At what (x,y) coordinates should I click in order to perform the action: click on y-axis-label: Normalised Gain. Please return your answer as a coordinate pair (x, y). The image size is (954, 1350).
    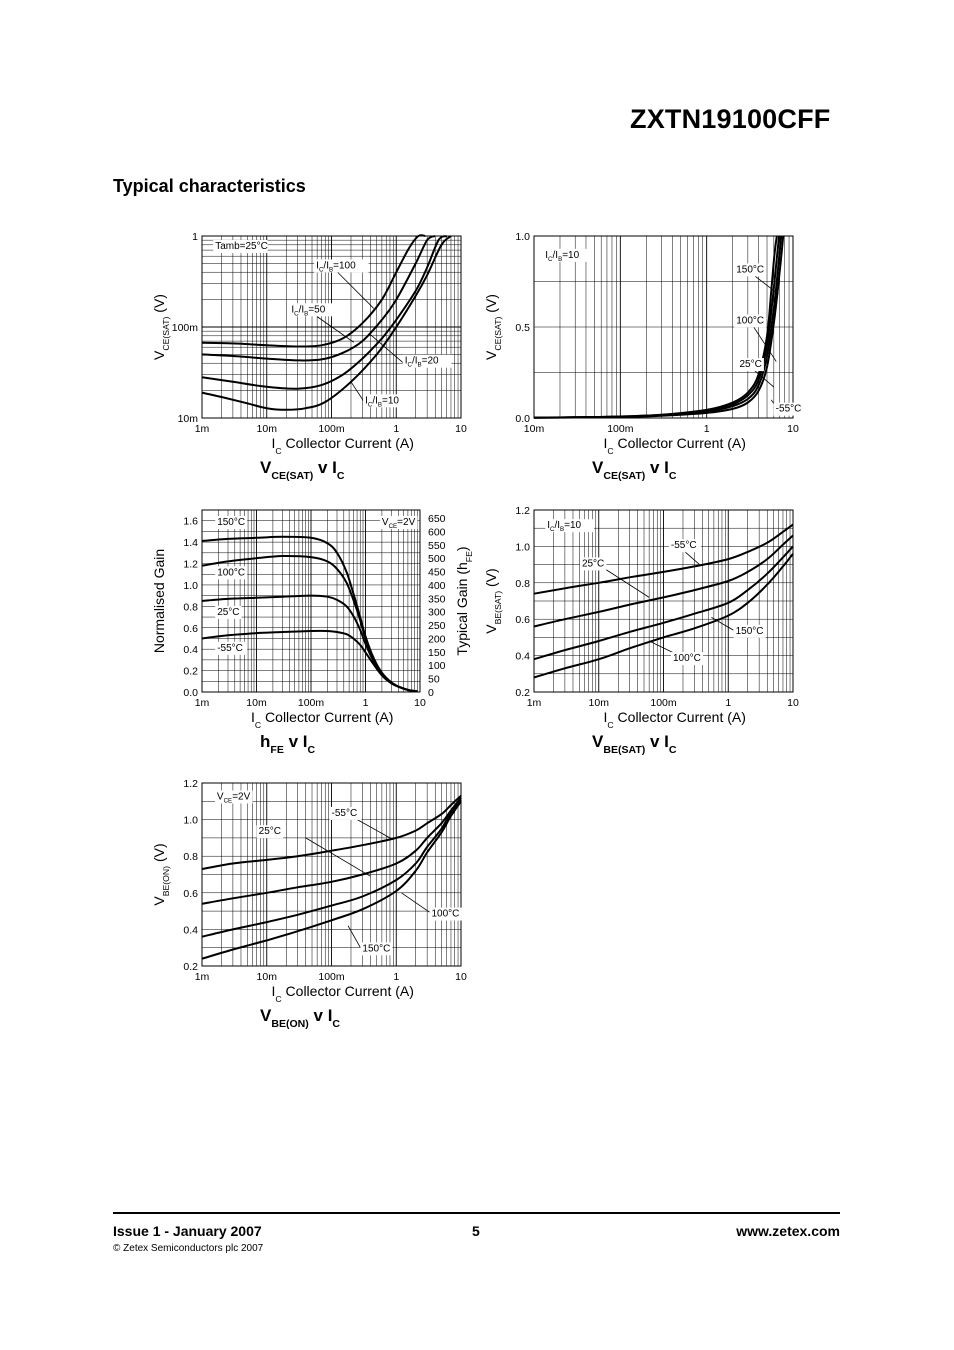
    Looking at the image, I should click on (159, 601).